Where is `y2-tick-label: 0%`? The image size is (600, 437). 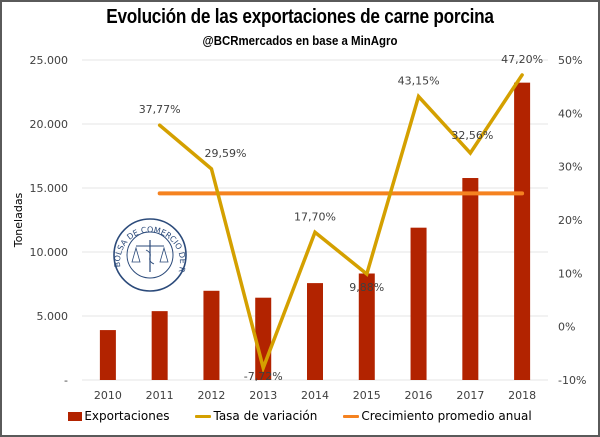
y2-tick-label: 0% is located at coordinates (566, 327).